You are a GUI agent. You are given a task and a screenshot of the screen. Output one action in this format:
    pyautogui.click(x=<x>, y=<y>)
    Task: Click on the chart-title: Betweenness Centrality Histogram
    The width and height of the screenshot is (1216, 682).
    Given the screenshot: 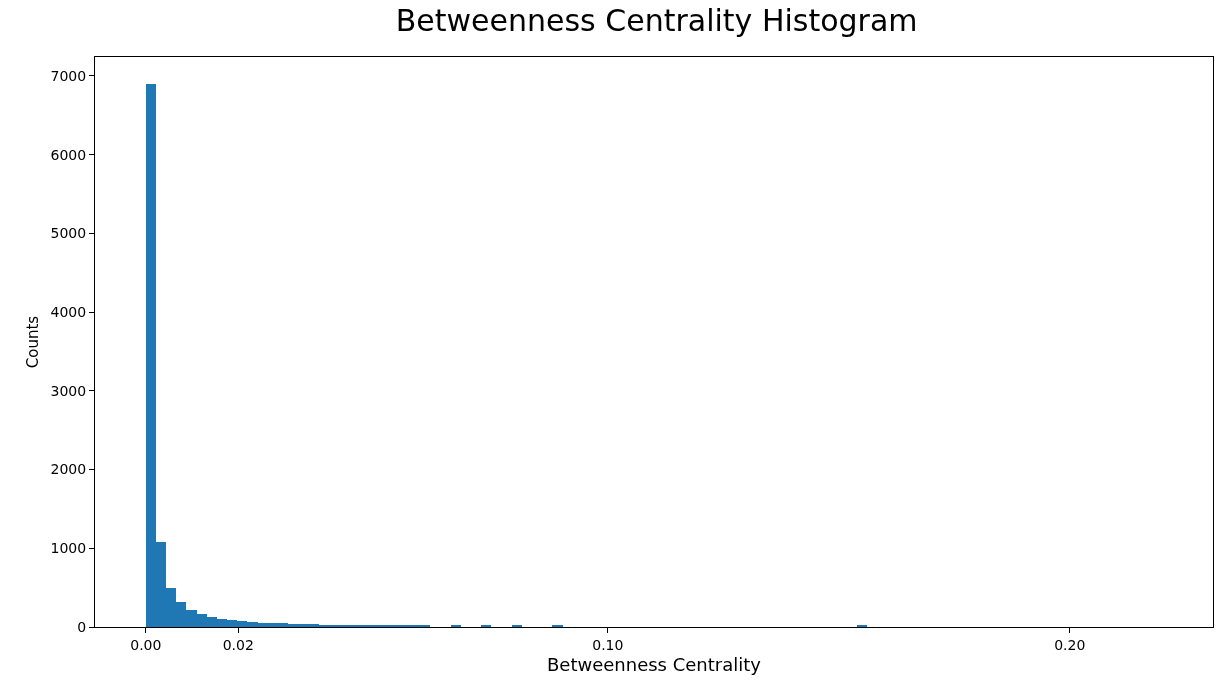 What is the action you would take?
    pyautogui.click(x=656, y=21)
    